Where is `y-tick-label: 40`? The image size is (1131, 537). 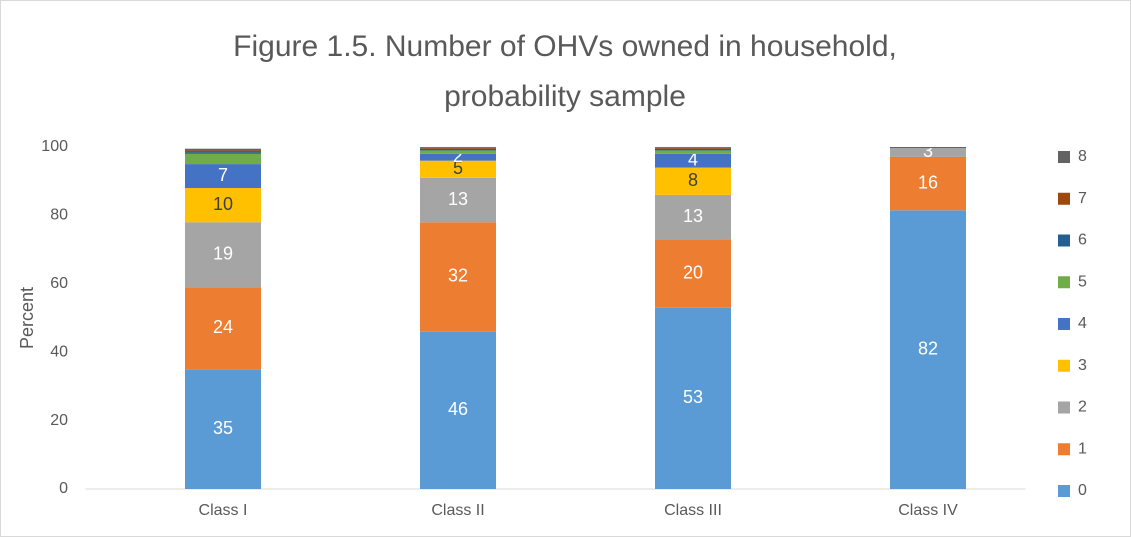 y-tick-label: 40 is located at coordinates (59, 351).